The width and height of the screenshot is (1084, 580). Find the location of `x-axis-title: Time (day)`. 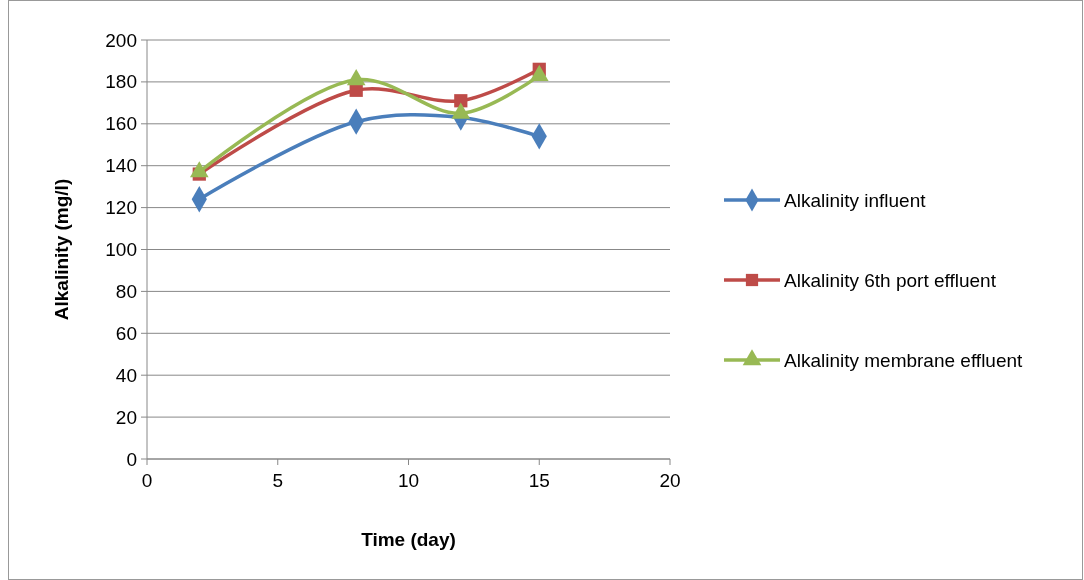

x-axis-title: Time (day) is located at coordinates (408, 539).